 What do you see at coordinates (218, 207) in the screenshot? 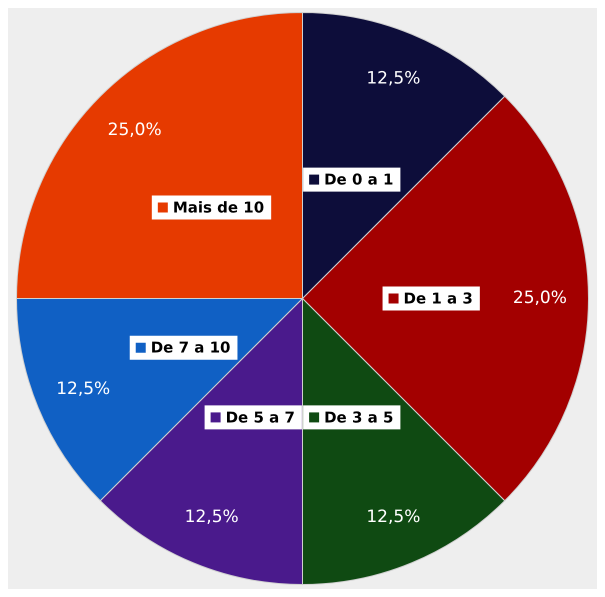
I see `legend-label: Mais de 10` at bounding box center [218, 207].